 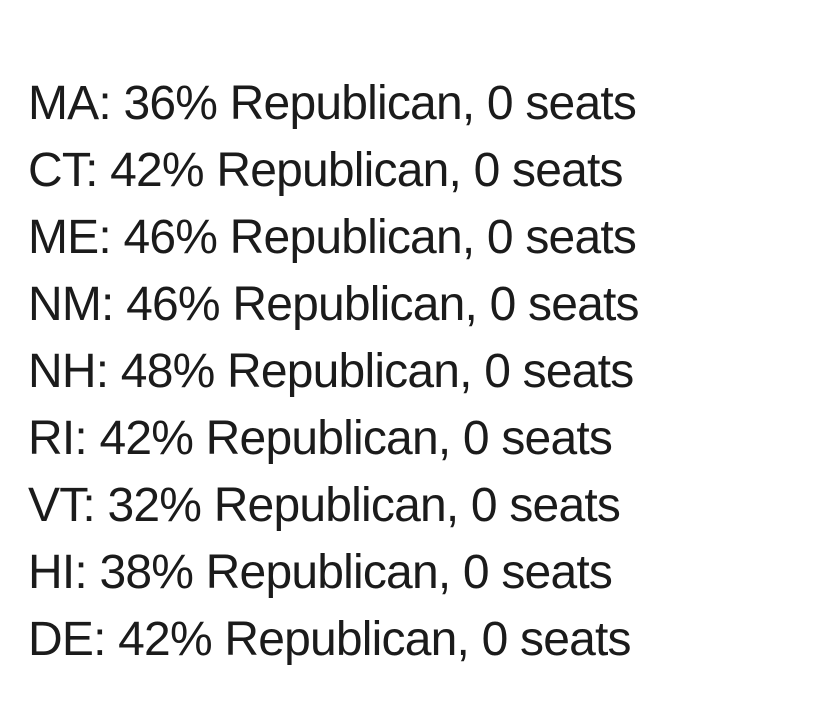 What do you see at coordinates (326, 170) in the screenshot?
I see `state-line-ct: CT: 42% Republican, 0 seats` at bounding box center [326, 170].